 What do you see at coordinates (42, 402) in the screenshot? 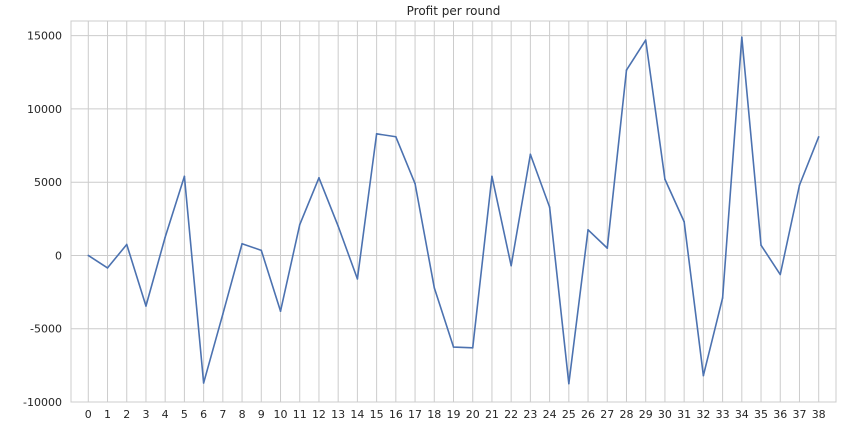
I see `y-tick-label: -10000` at bounding box center [42, 402].